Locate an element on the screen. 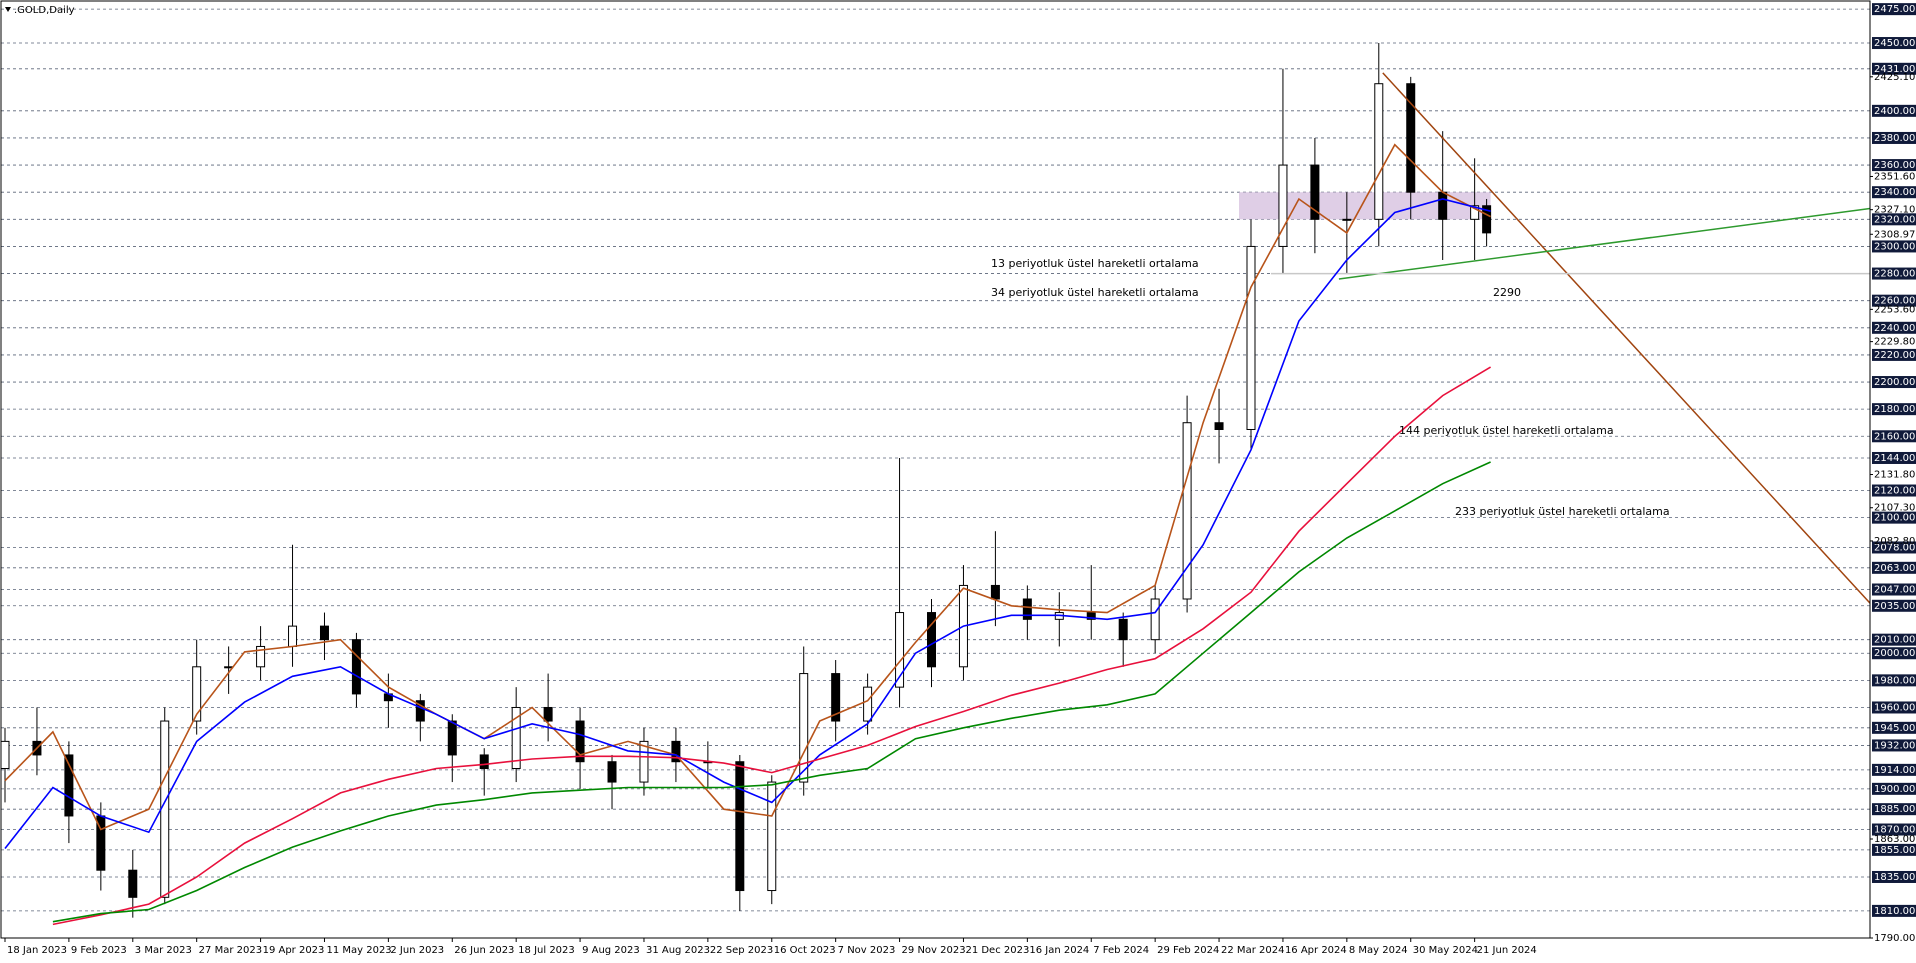 This screenshot has height=963, width=1916. y-tick-label: 2260.00 is located at coordinates (1894, 301).